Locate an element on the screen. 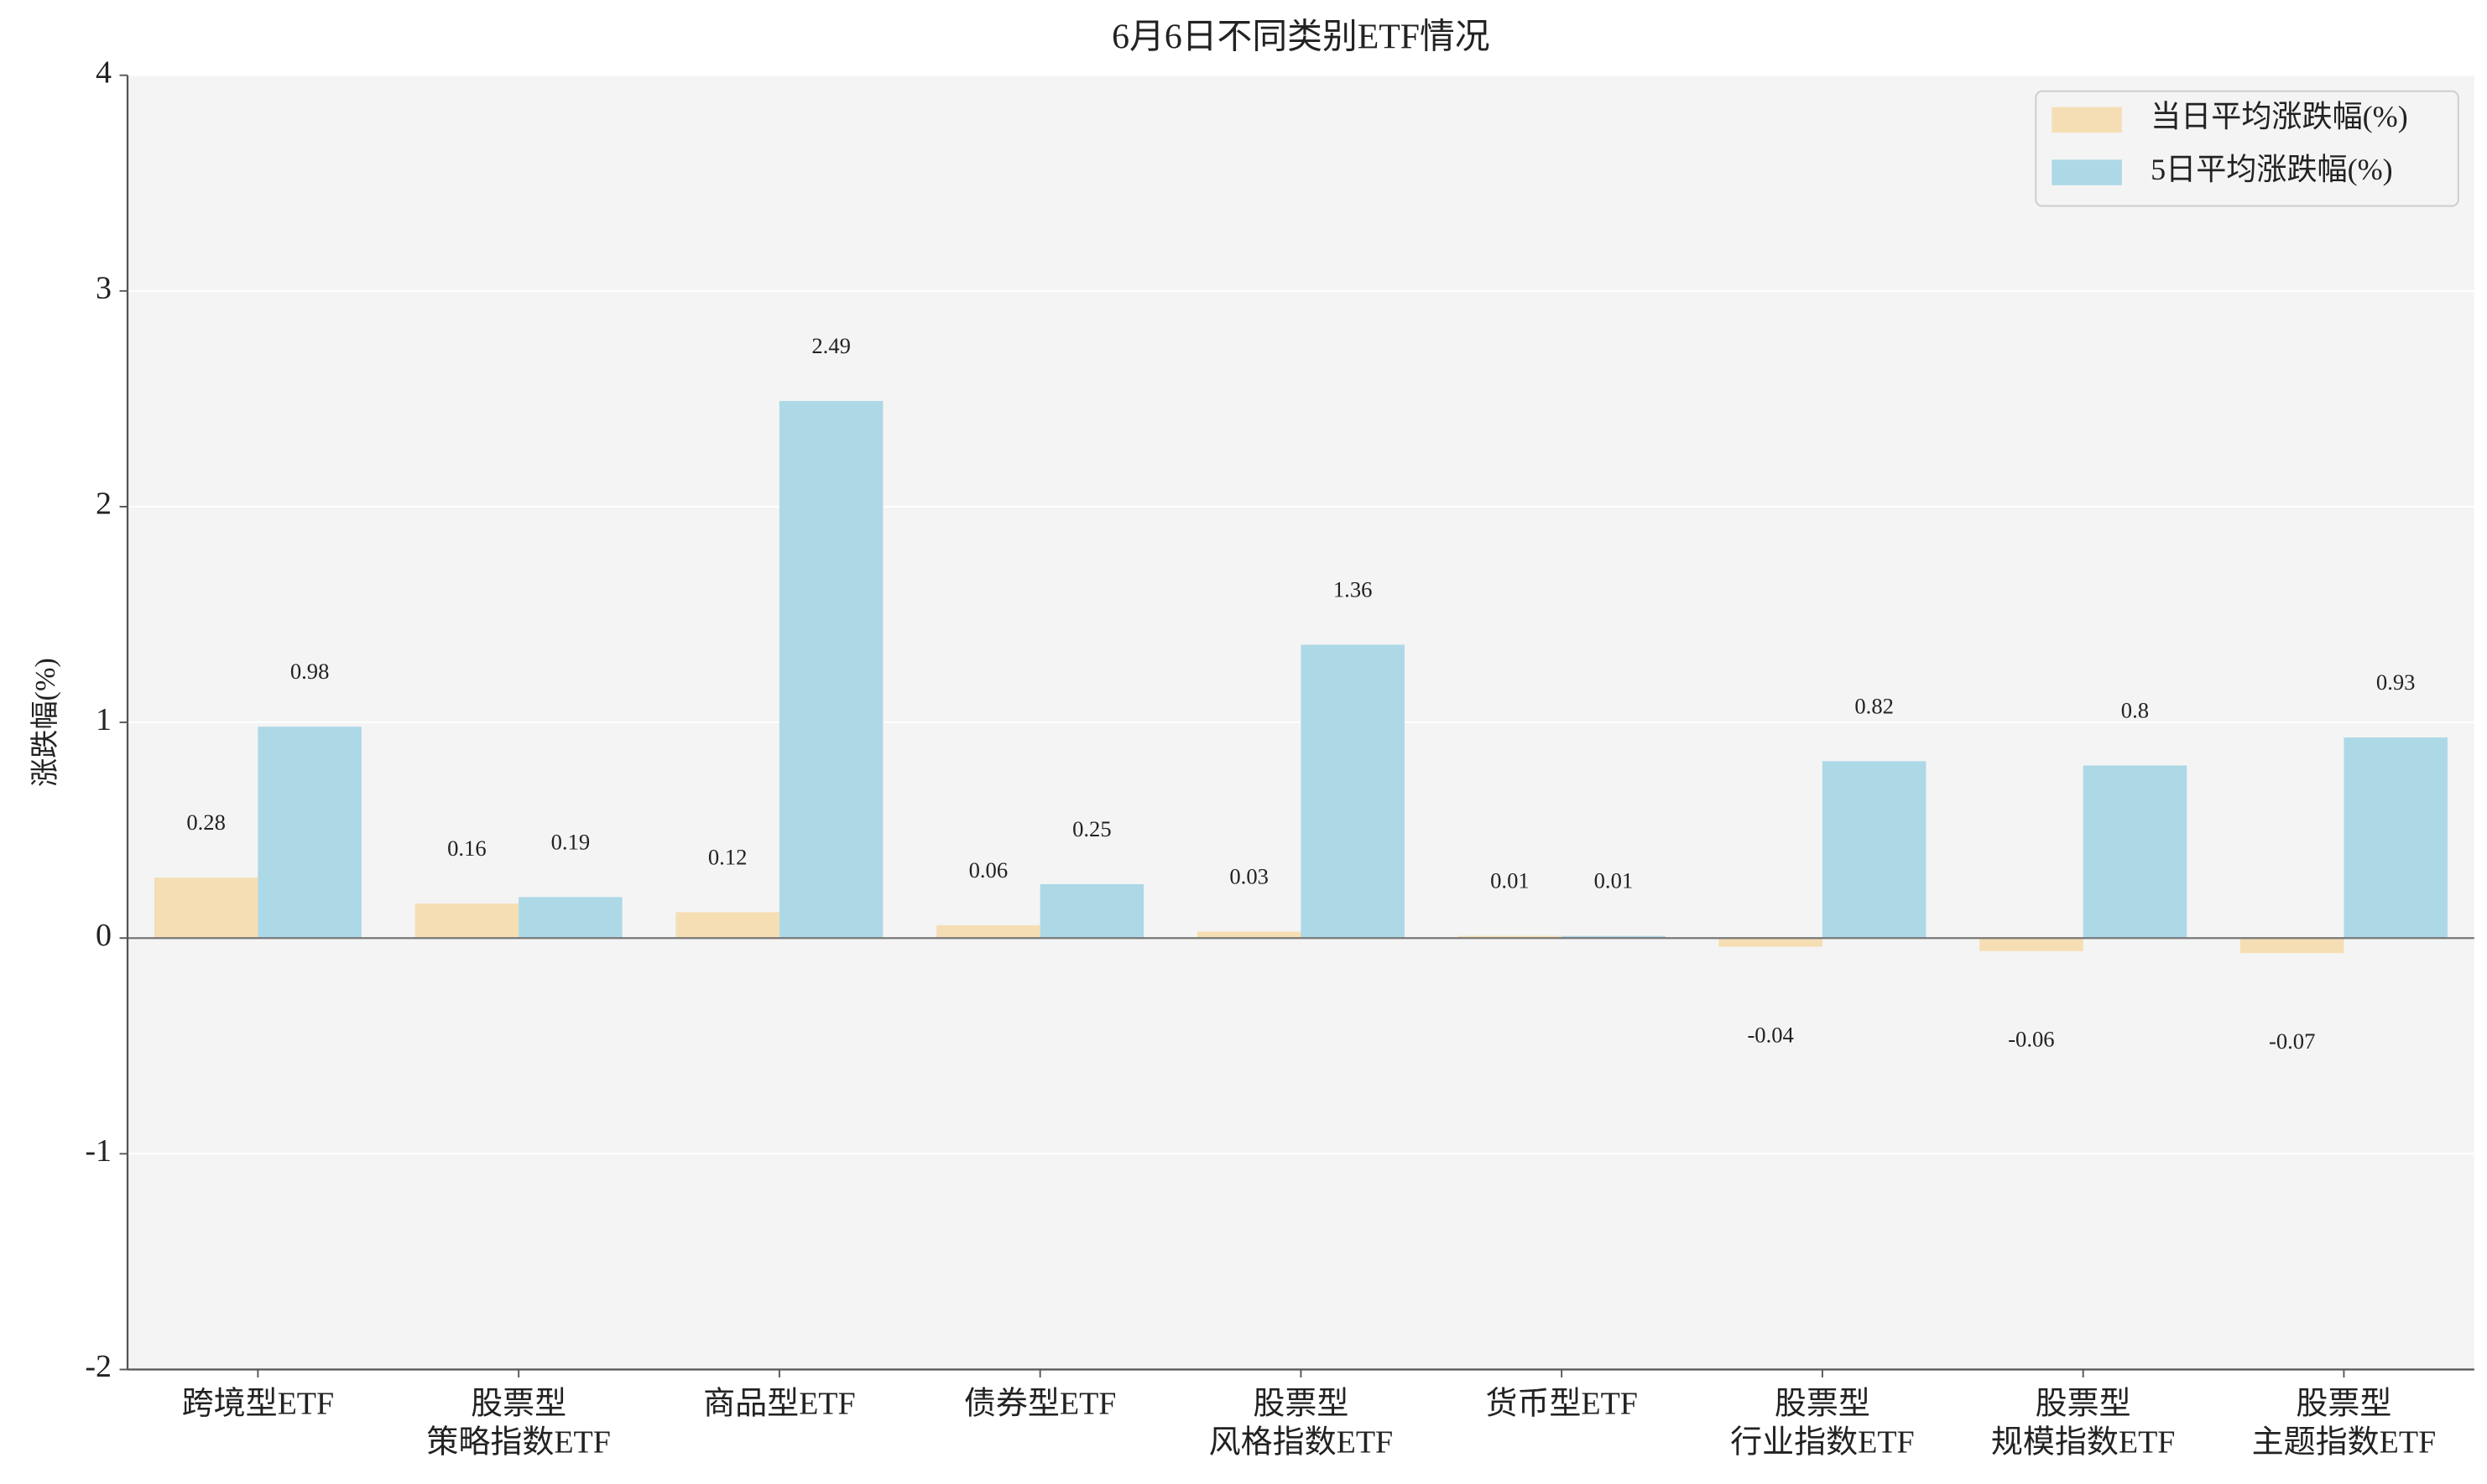  value-label: 0.82 is located at coordinates (1874, 705).